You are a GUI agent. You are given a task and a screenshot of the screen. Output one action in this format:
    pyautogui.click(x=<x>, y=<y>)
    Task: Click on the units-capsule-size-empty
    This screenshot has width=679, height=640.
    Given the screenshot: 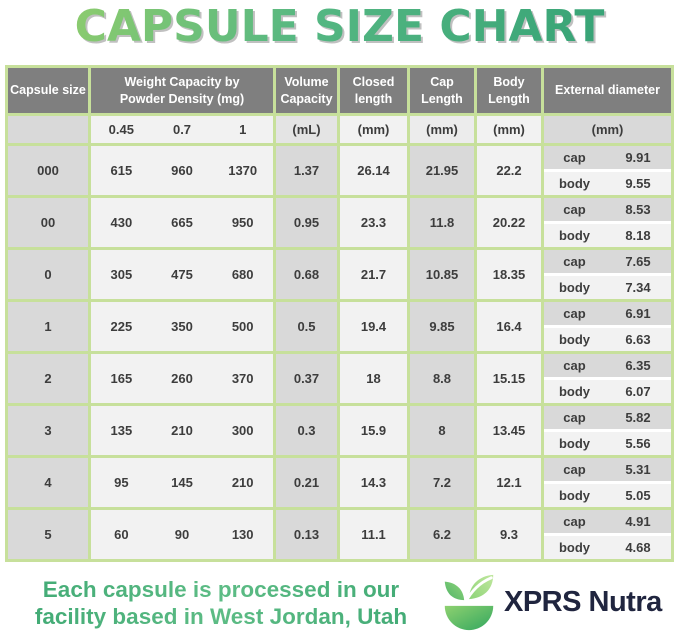 What is the action you would take?
    pyautogui.click(x=48, y=129)
    